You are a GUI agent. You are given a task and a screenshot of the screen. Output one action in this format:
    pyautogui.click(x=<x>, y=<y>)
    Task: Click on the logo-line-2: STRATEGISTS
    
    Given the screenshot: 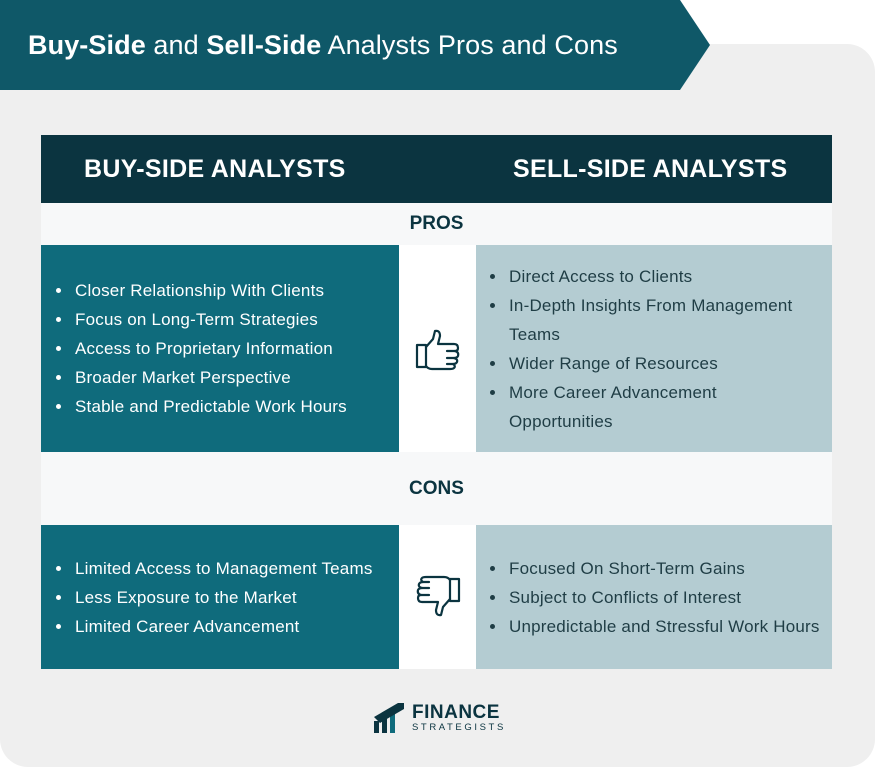 What is the action you would take?
    pyautogui.click(x=459, y=728)
    